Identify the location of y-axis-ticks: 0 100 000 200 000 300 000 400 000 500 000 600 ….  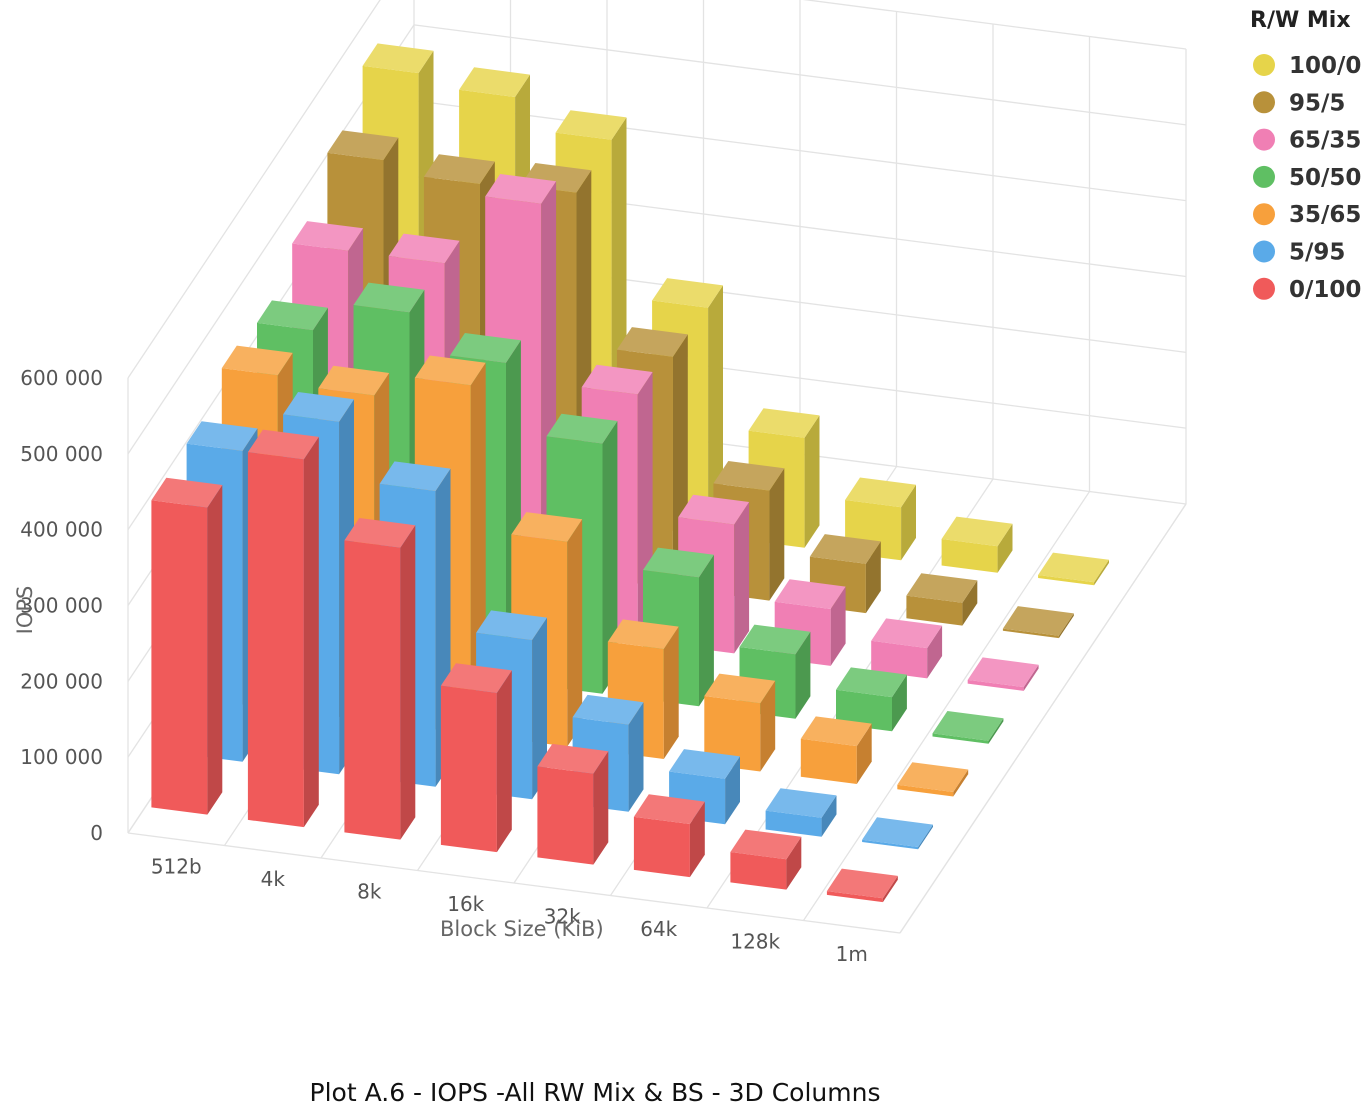
(61, 605).